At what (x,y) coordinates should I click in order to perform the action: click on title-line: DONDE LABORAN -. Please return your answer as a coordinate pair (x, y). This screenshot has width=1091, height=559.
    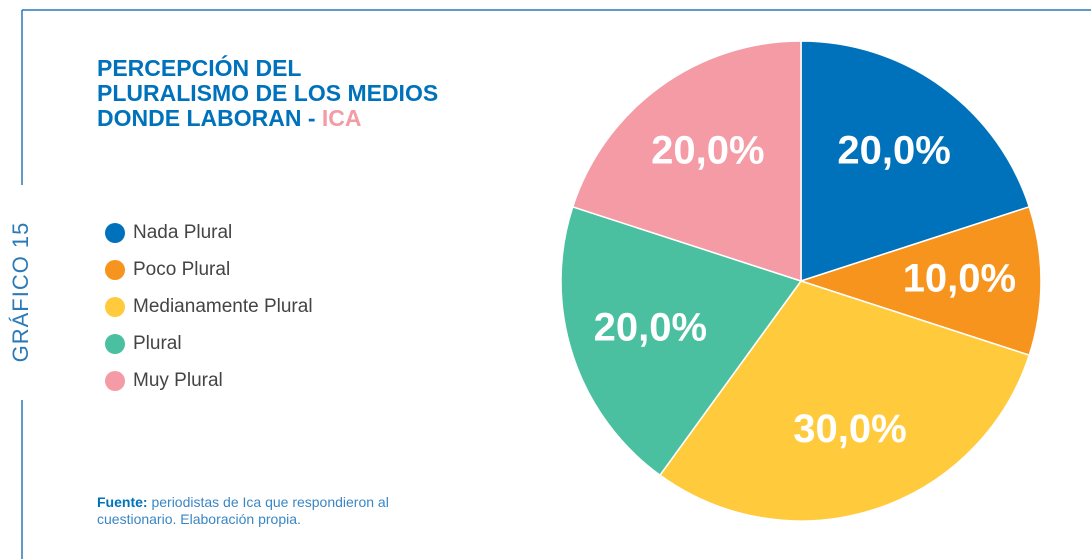
    Looking at the image, I should click on (209, 118).